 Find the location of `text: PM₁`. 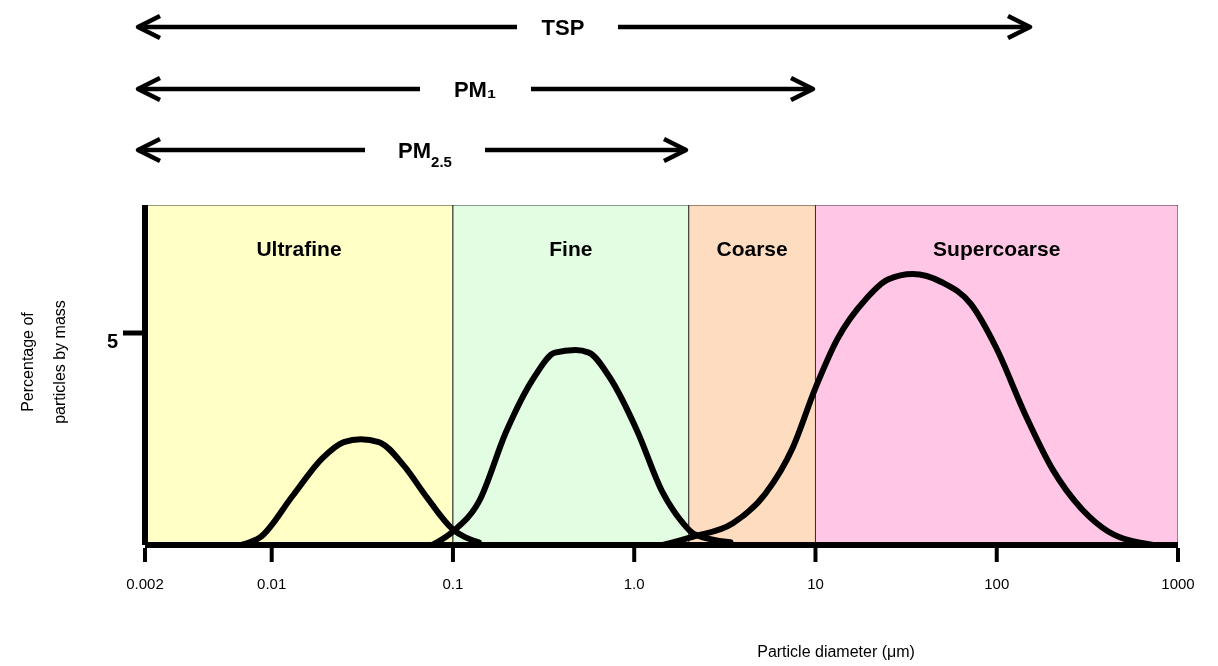

text: PM₁ is located at coordinates (475, 89).